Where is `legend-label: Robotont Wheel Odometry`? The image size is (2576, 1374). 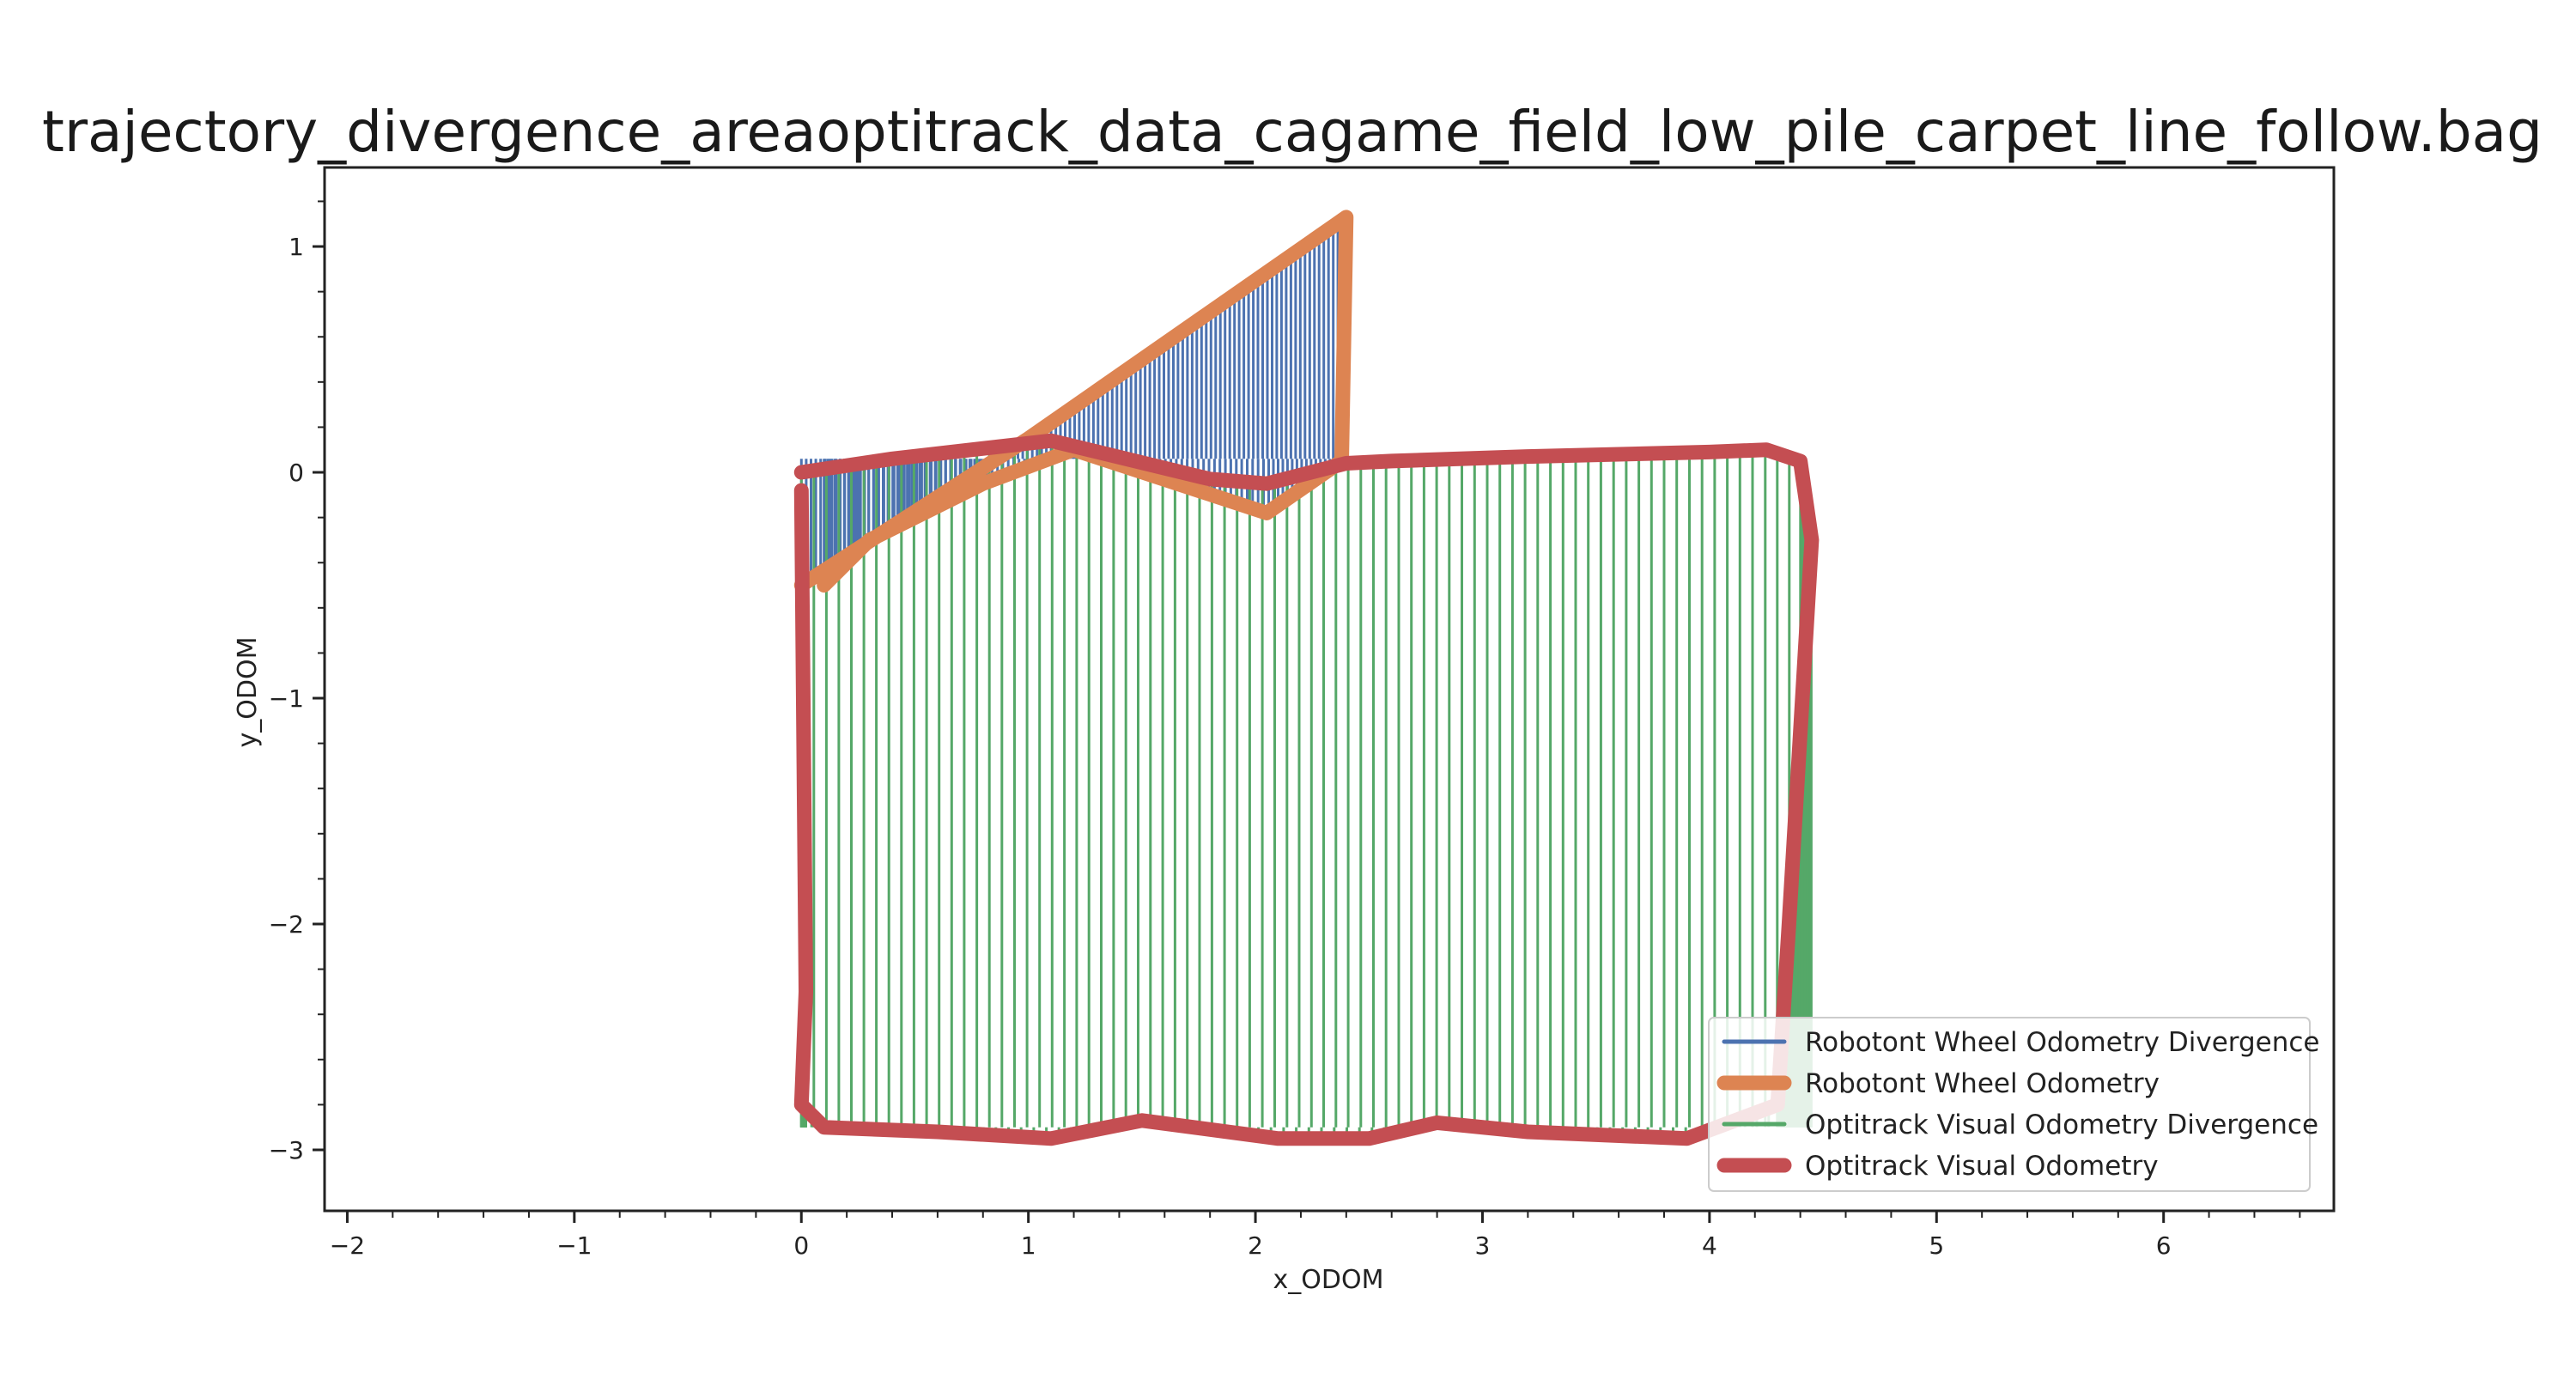 legend-label: Robotont Wheel Odometry is located at coordinates (1982, 1083).